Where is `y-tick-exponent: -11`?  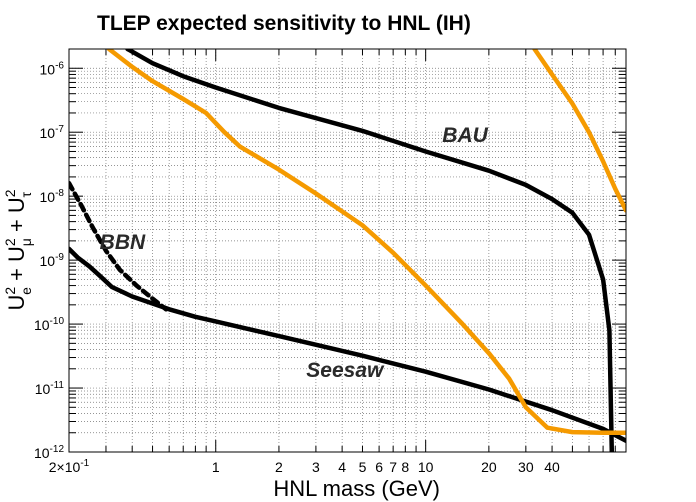
y-tick-exponent: -11 is located at coordinates (57, 385).